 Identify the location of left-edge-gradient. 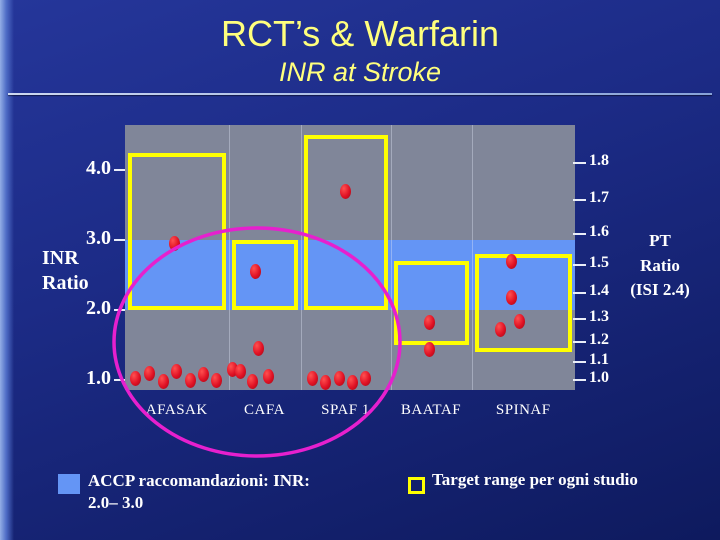
(7, 270).